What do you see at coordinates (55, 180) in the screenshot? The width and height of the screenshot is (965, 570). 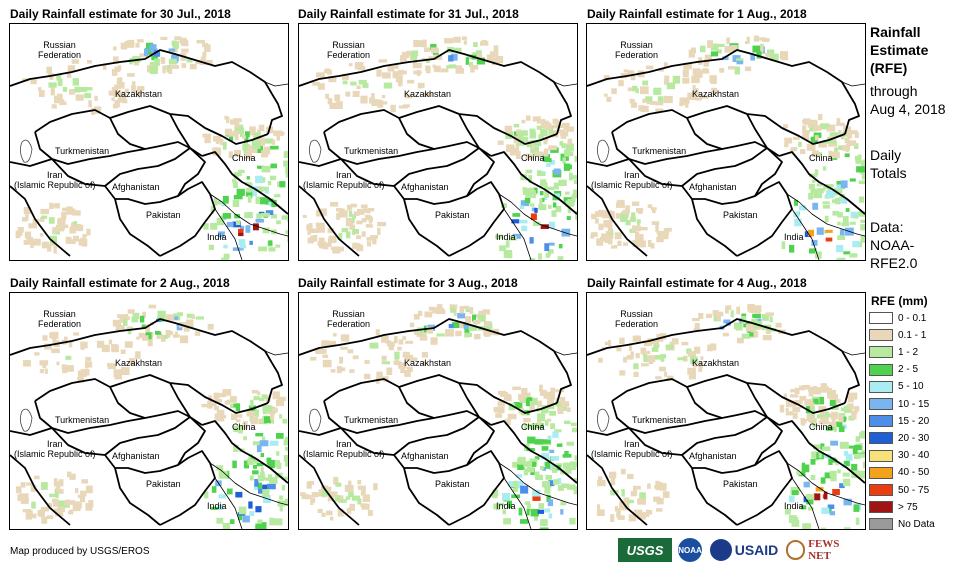 I see `country-label-iran: Iran (Islamic Republic of)` at bounding box center [55, 180].